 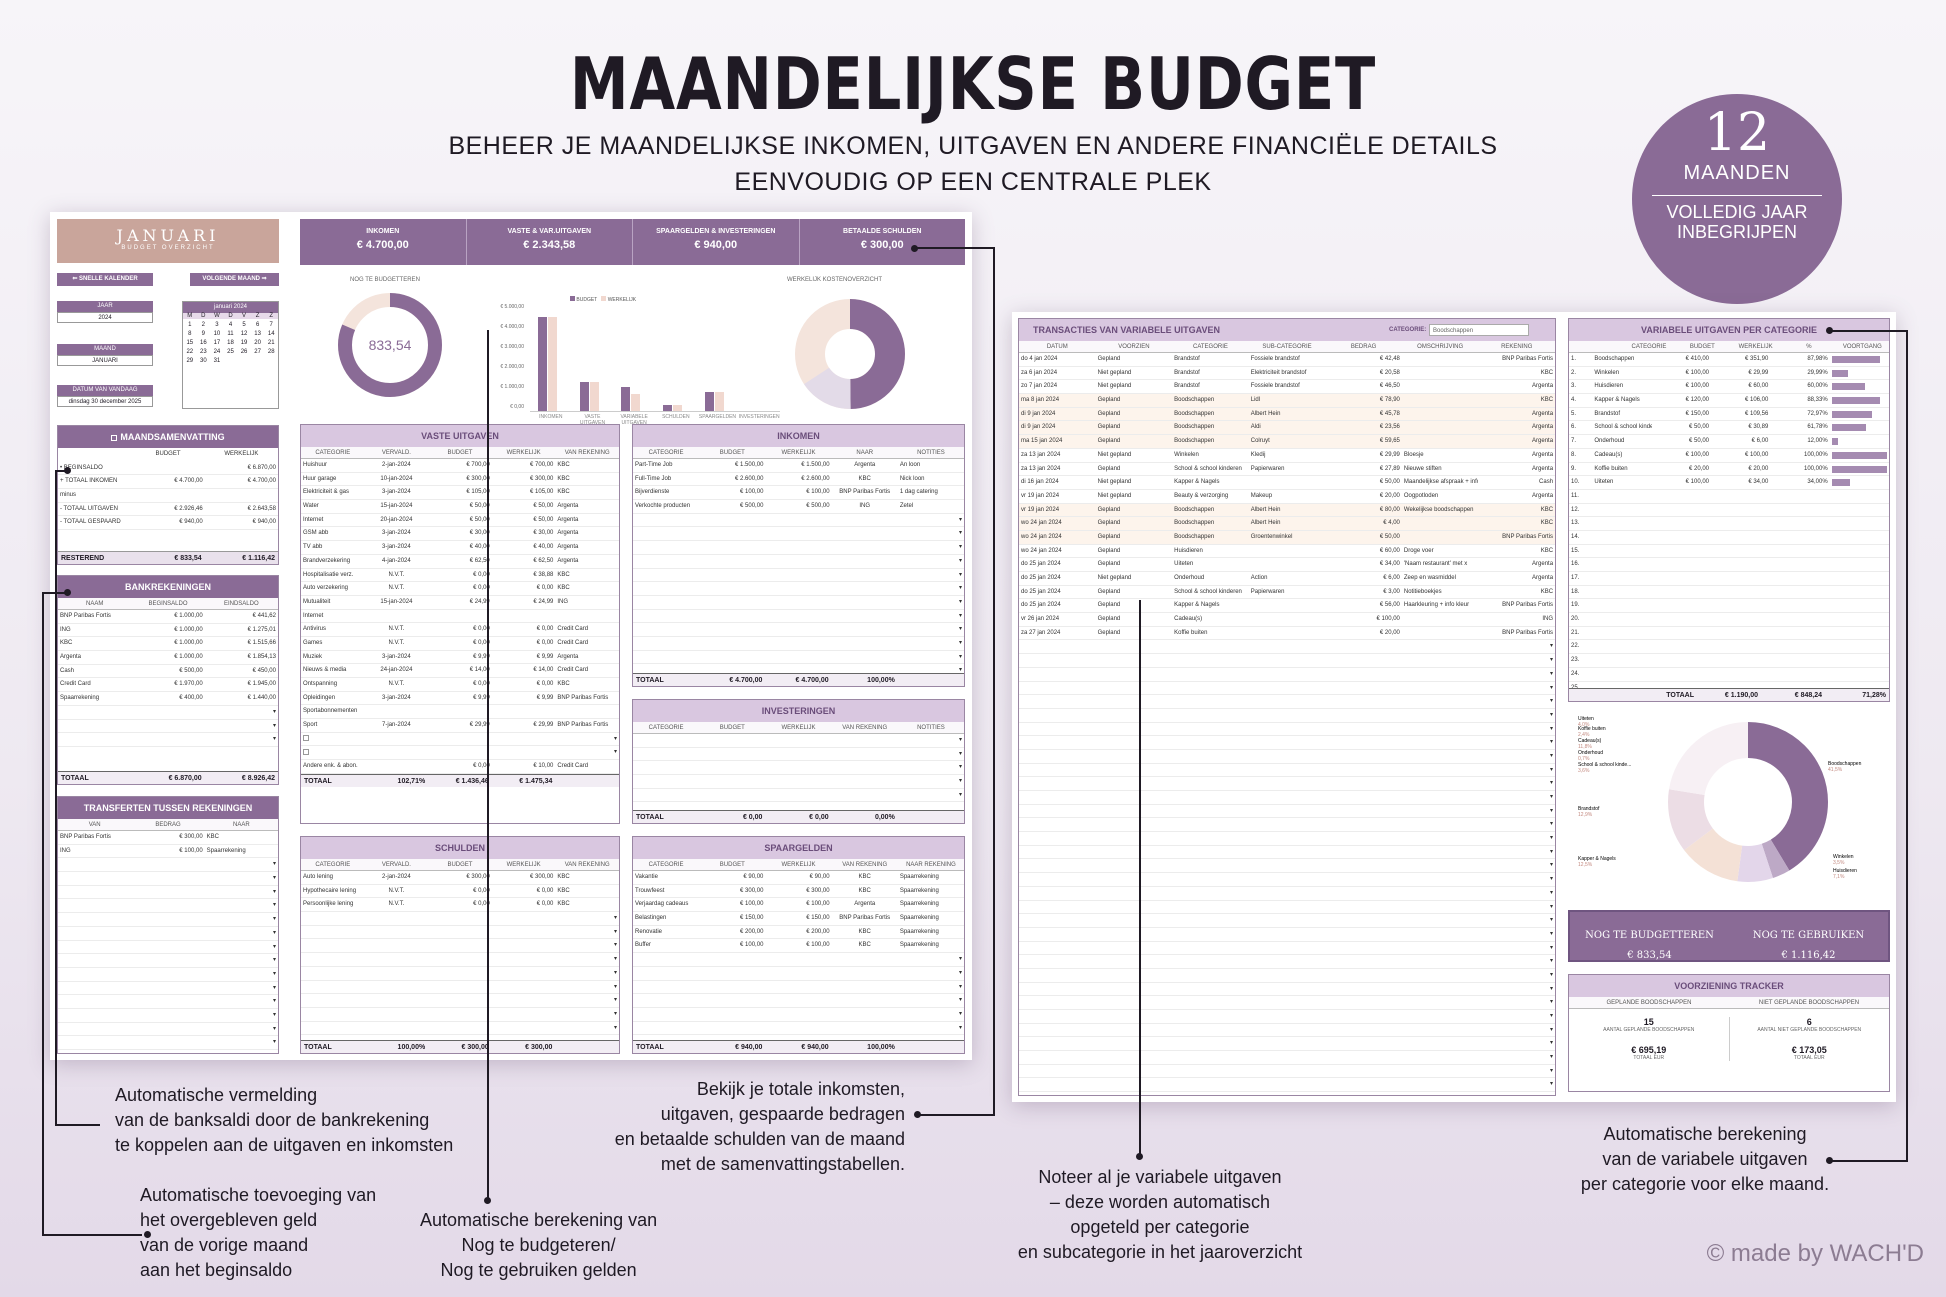 I want to click on calendar-day: 28, so click(x=271, y=352).